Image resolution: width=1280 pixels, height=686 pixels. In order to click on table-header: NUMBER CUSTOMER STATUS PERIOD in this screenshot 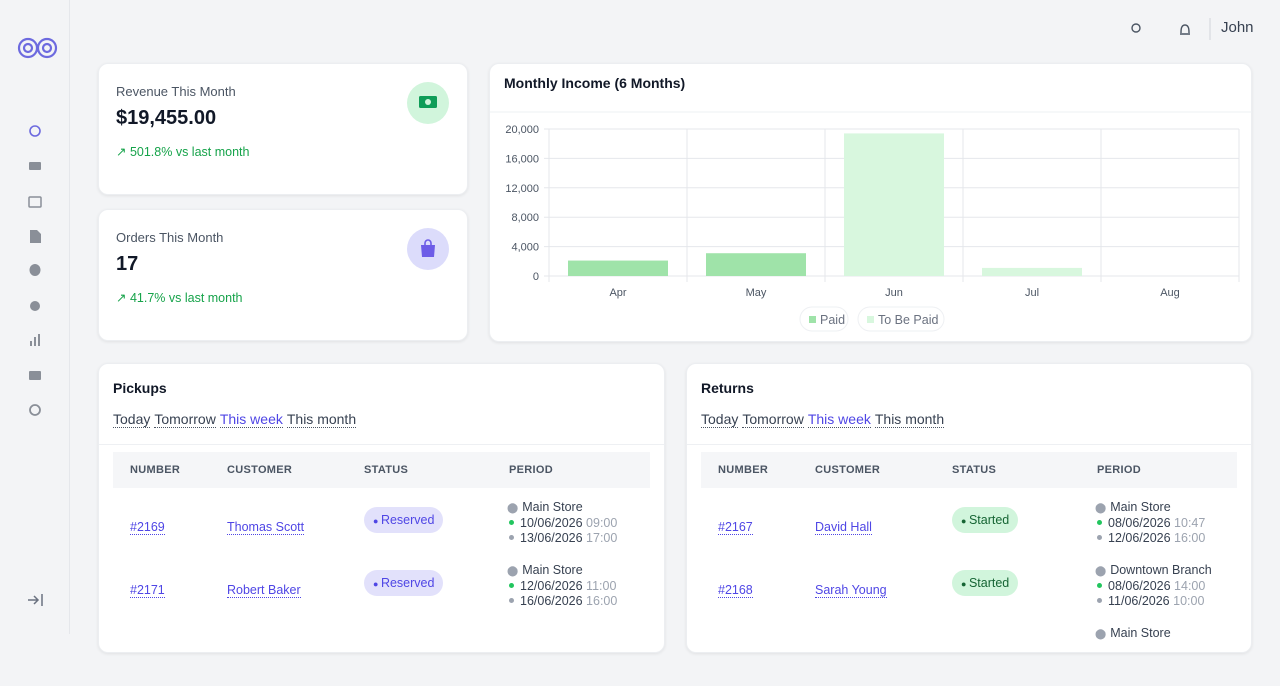, I will do `click(381, 470)`.